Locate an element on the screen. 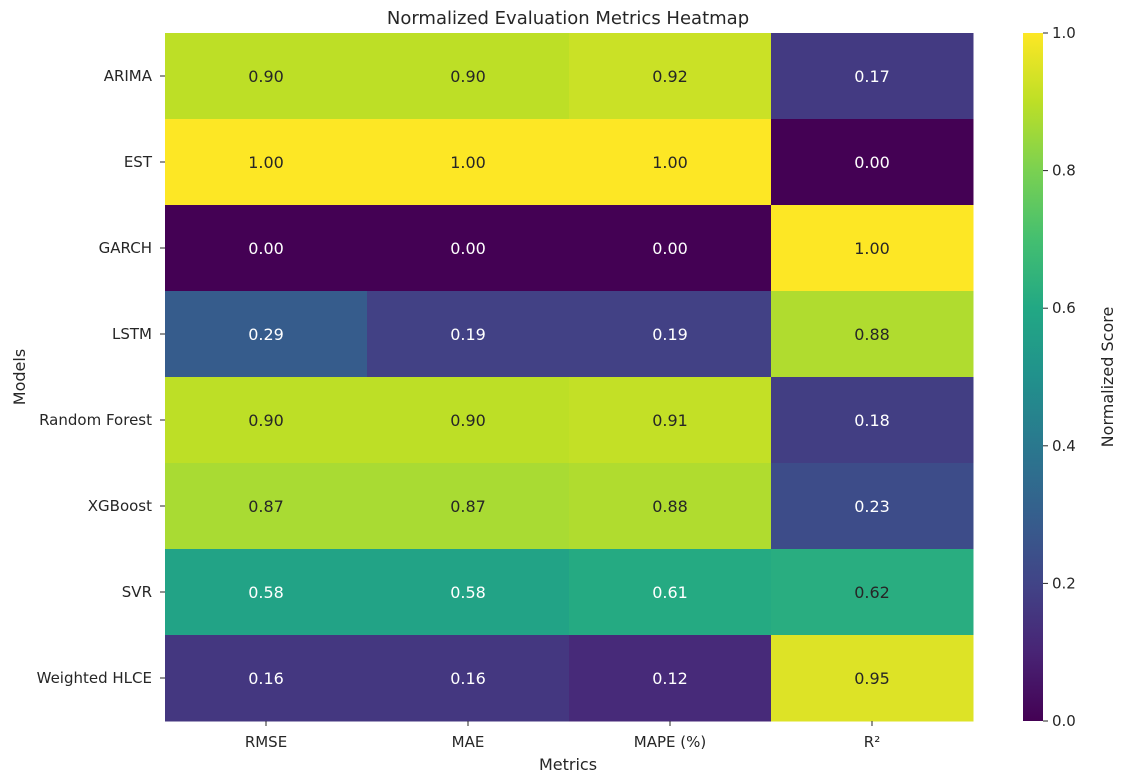  cell-value-label: 0.29 is located at coordinates (266, 334).